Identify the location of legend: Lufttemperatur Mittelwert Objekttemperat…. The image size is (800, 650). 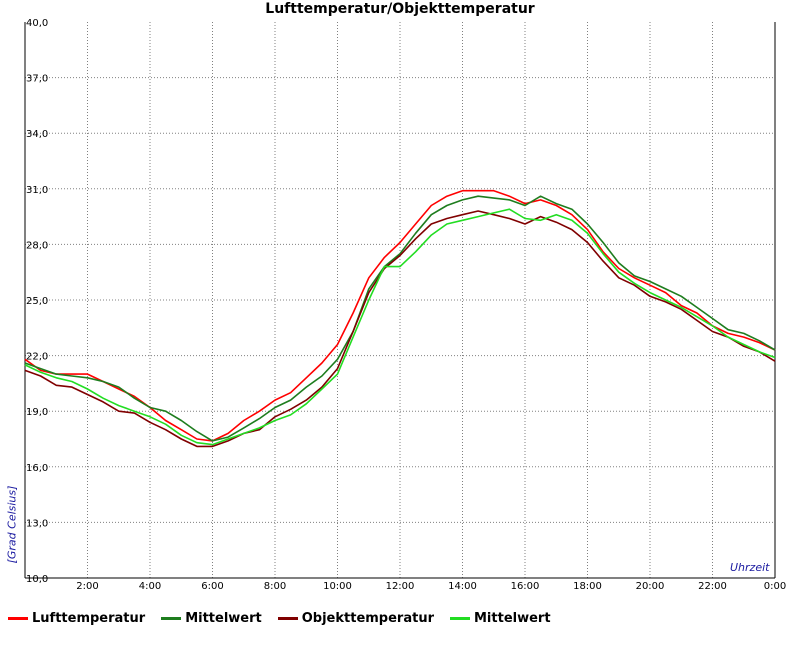
(287, 618).